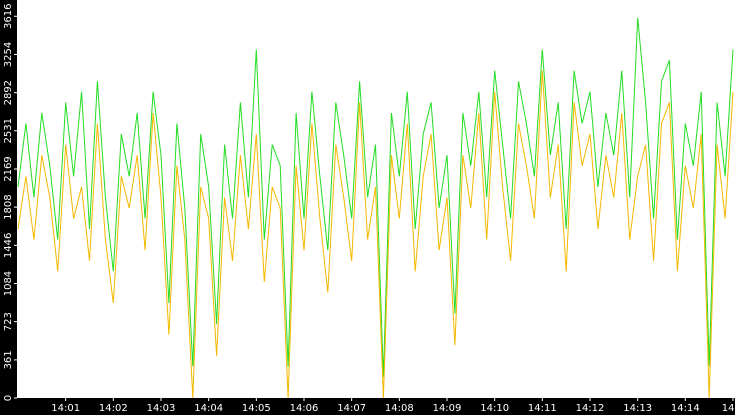  What do you see at coordinates (399, 408) in the screenshot?
I see `x-tick-label: 14:08` at bounding box center [399, 408].